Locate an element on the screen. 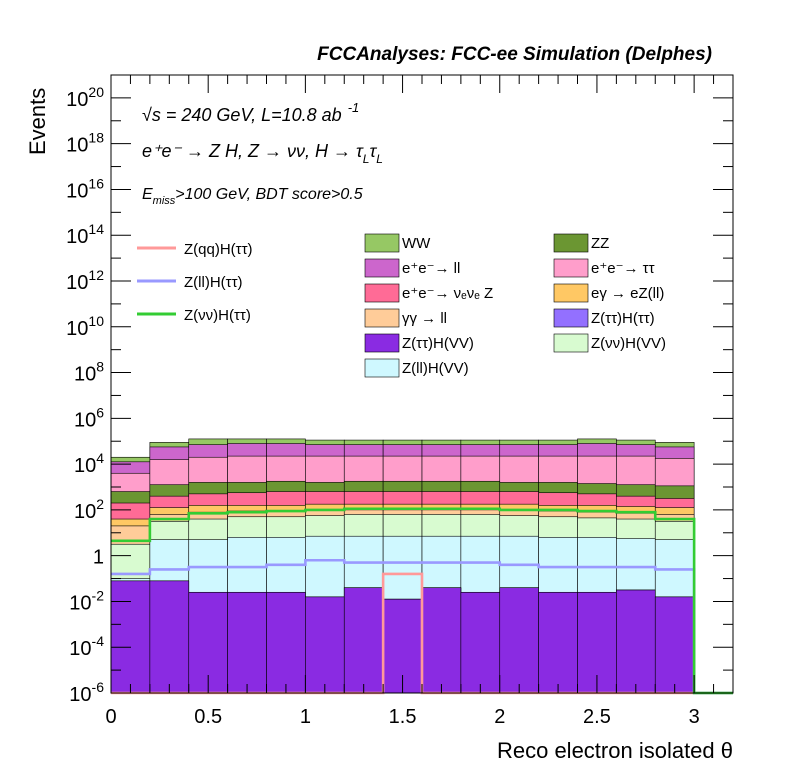  legend-fill-label: e⁺e⁻→ ττ is located at coordinates (623, 268).